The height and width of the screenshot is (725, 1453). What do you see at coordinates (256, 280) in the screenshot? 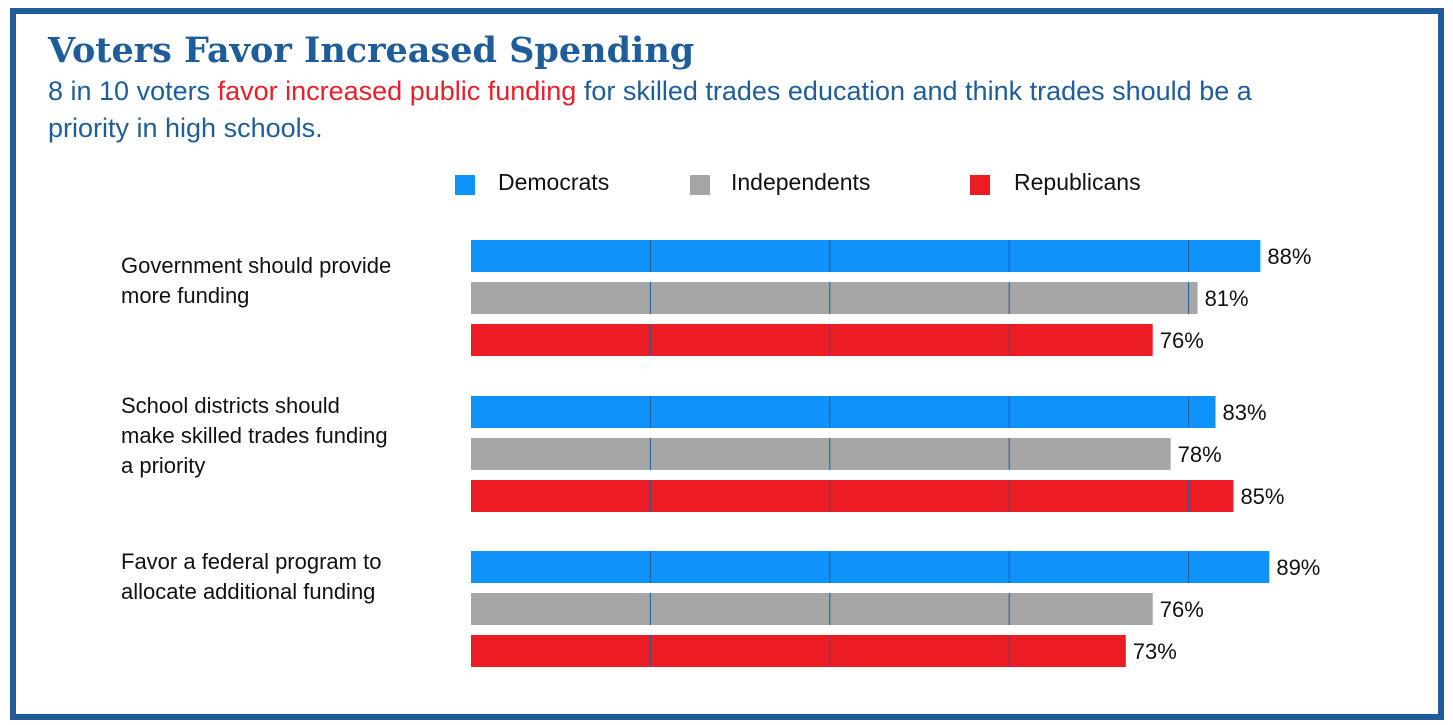
I see `category-label-1: Government should provide more funding` at bounding box center [256, 280].